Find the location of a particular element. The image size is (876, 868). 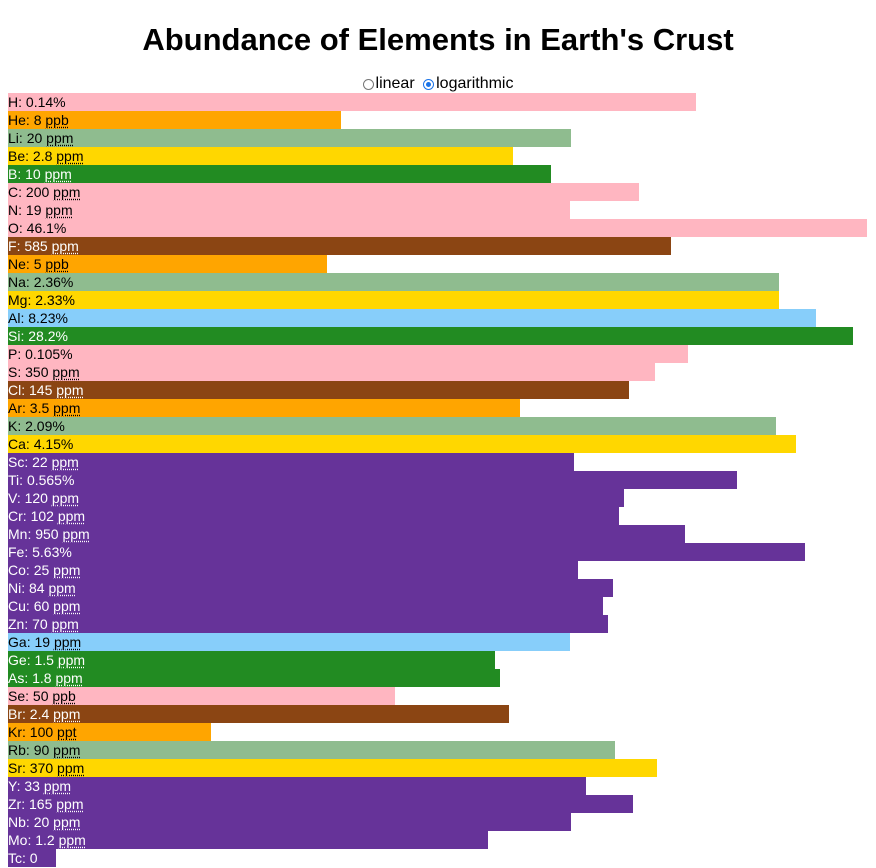

element-symbol: Al is located at coordinates (14, 318).